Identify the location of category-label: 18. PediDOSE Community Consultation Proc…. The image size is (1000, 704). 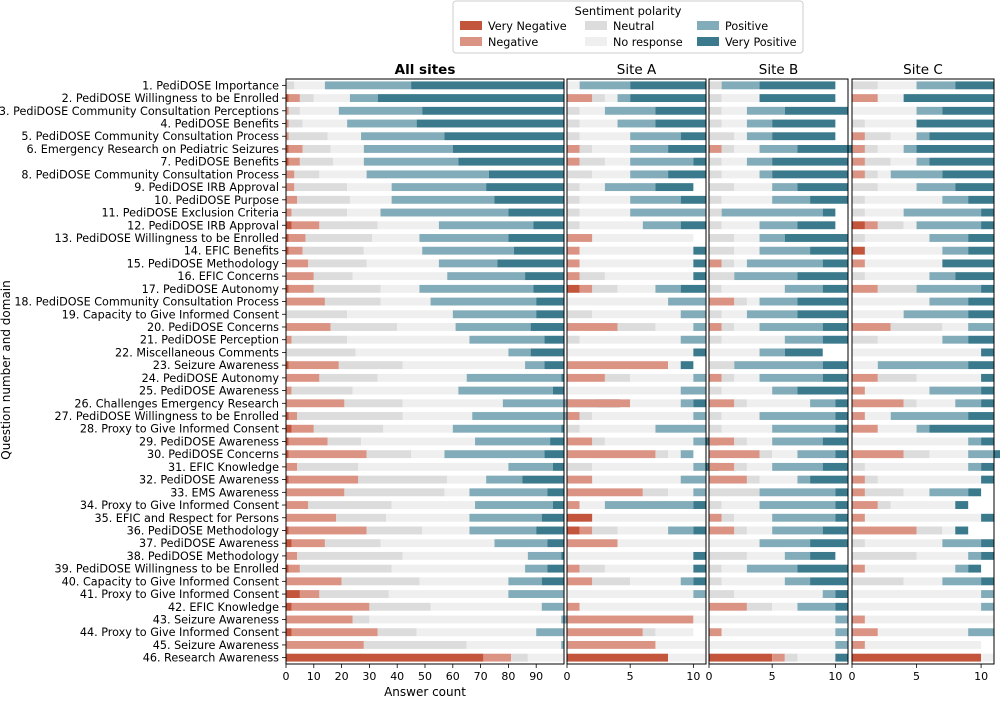
(146, 302).